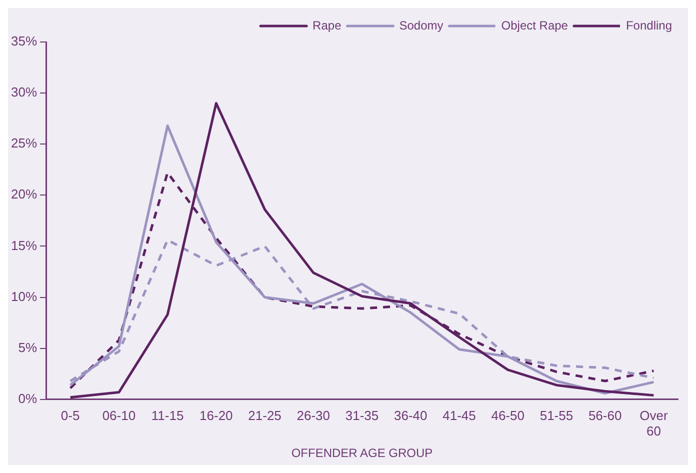 This screenshot has width=696, height=473. Describe the element at coordinates (327, 25) in the screenshot. I see `legend-label: Rape` at that location.